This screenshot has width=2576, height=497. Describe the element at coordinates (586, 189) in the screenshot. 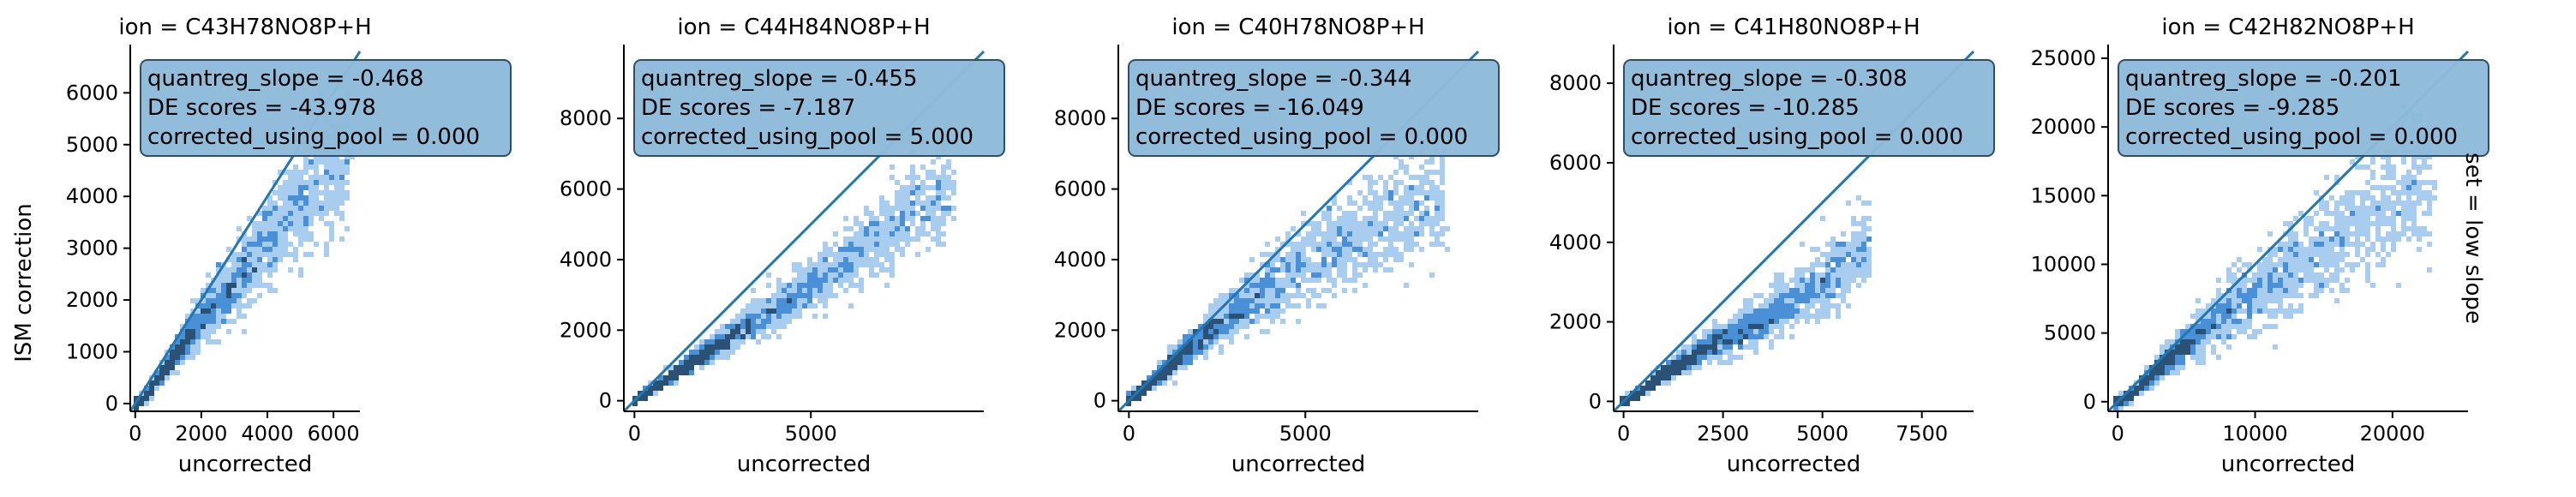

I see `y-tick-label: 6000` at that location.